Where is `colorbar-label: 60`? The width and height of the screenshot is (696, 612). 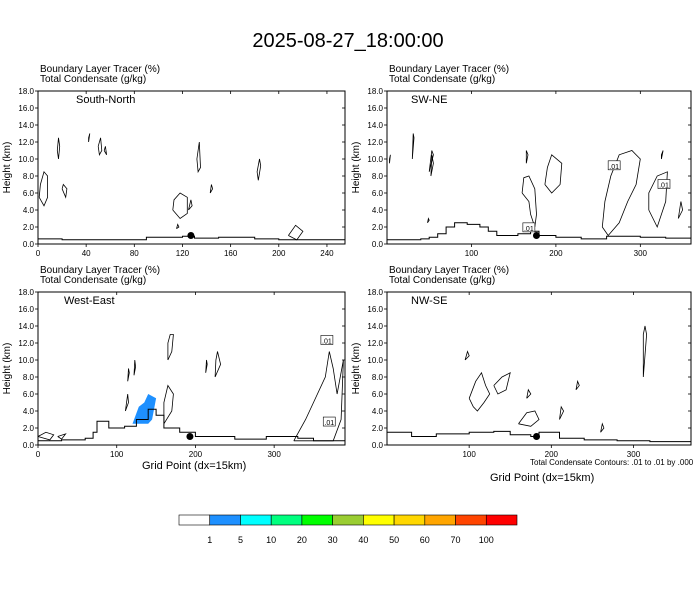 colorbar-label: 60 is located at coordinates (425, 540).